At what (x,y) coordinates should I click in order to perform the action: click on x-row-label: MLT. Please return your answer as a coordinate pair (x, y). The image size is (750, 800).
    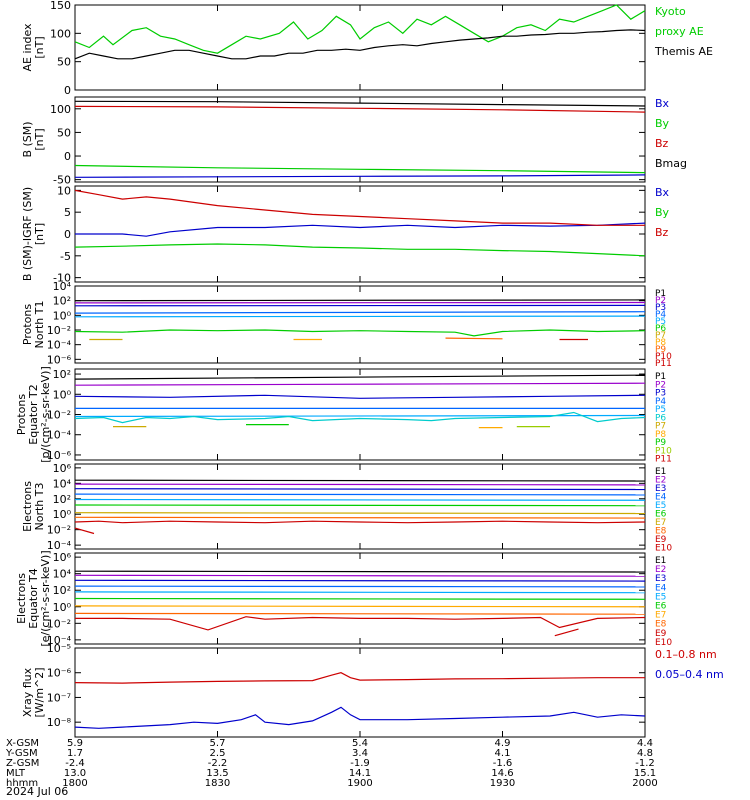
    Looking at the image, I should click on (16, 773).